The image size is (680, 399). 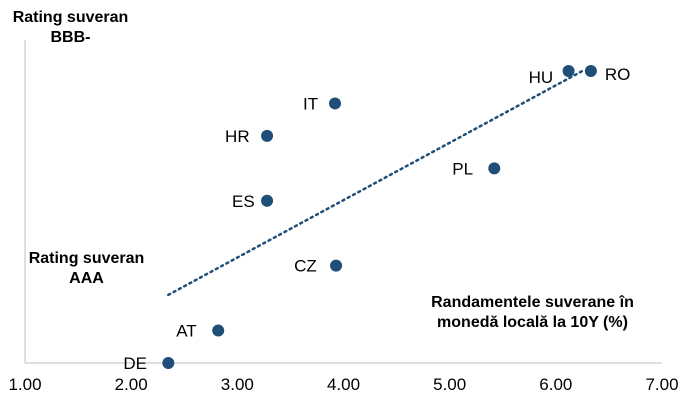 I want to click on x-tick-label: 4.00, so click(x=343, y=384).